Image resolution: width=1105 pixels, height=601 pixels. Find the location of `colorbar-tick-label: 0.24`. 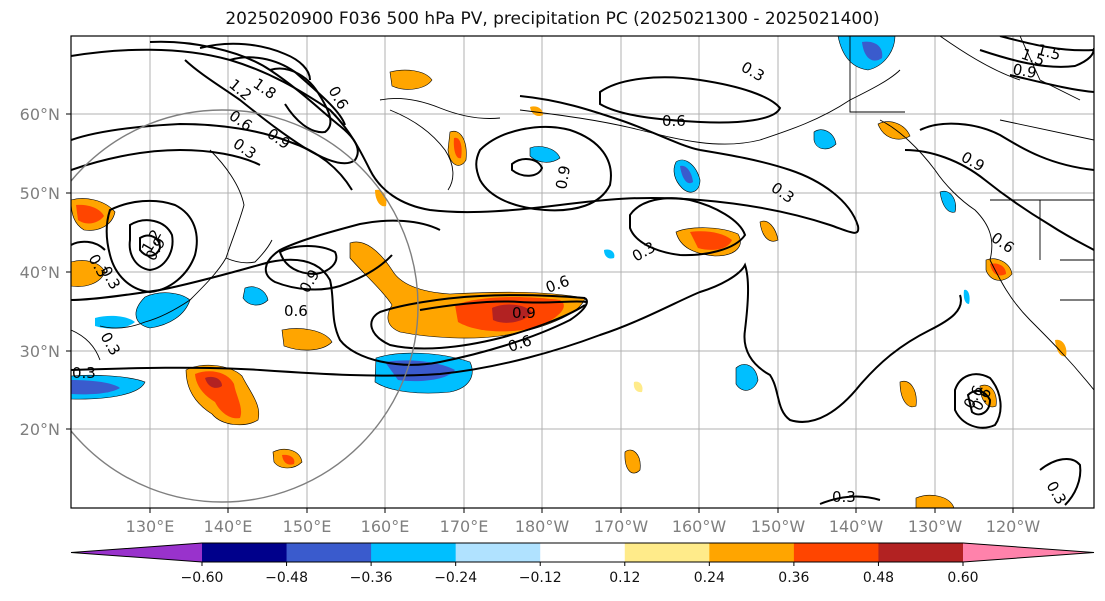

colorbar-tick-label: 0.24 is located at coordinates (709, 578).